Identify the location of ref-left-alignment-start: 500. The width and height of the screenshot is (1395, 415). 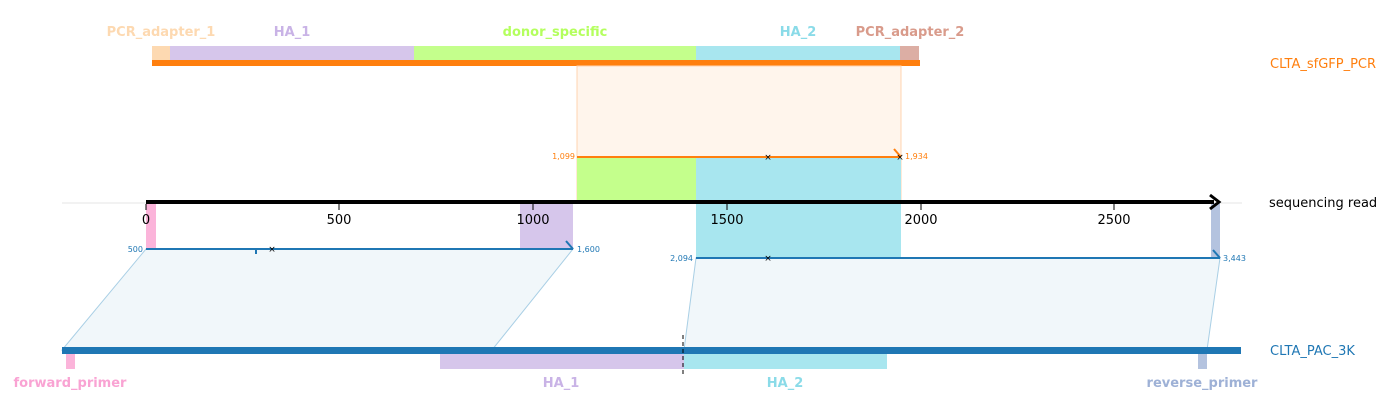
(135, 249).